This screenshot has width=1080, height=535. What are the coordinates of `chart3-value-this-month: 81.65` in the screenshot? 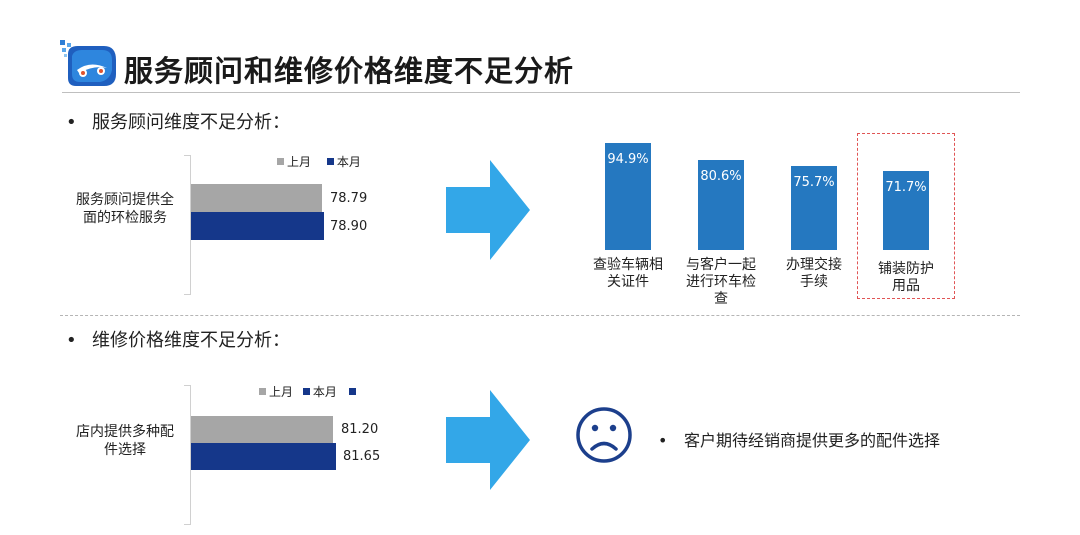 It's located at (362, 456).